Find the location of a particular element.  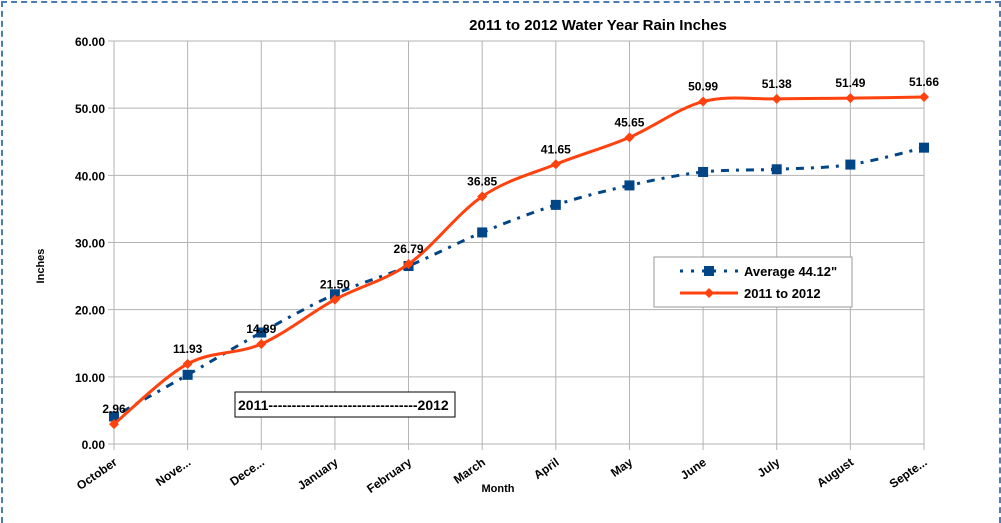

data-label: 21.50 is located at coordinates (335, 285).